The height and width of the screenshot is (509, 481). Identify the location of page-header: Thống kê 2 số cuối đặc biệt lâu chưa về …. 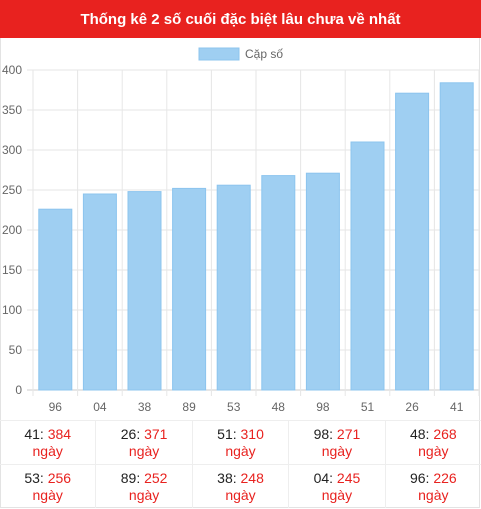
(240, 19).